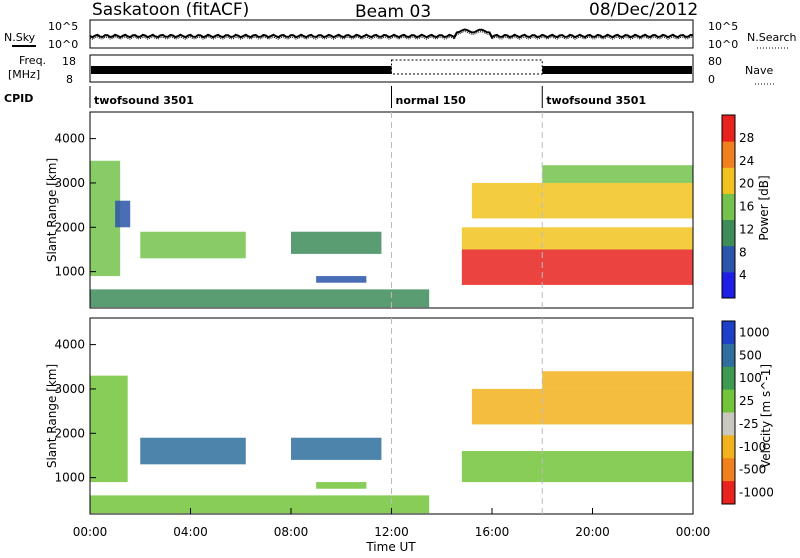 This screenshot has height=558, width=800. What do you see at coordinates (18, 98) in the screenshot?
I see `cpid-label: CPID` at bounding box center [18, 98].